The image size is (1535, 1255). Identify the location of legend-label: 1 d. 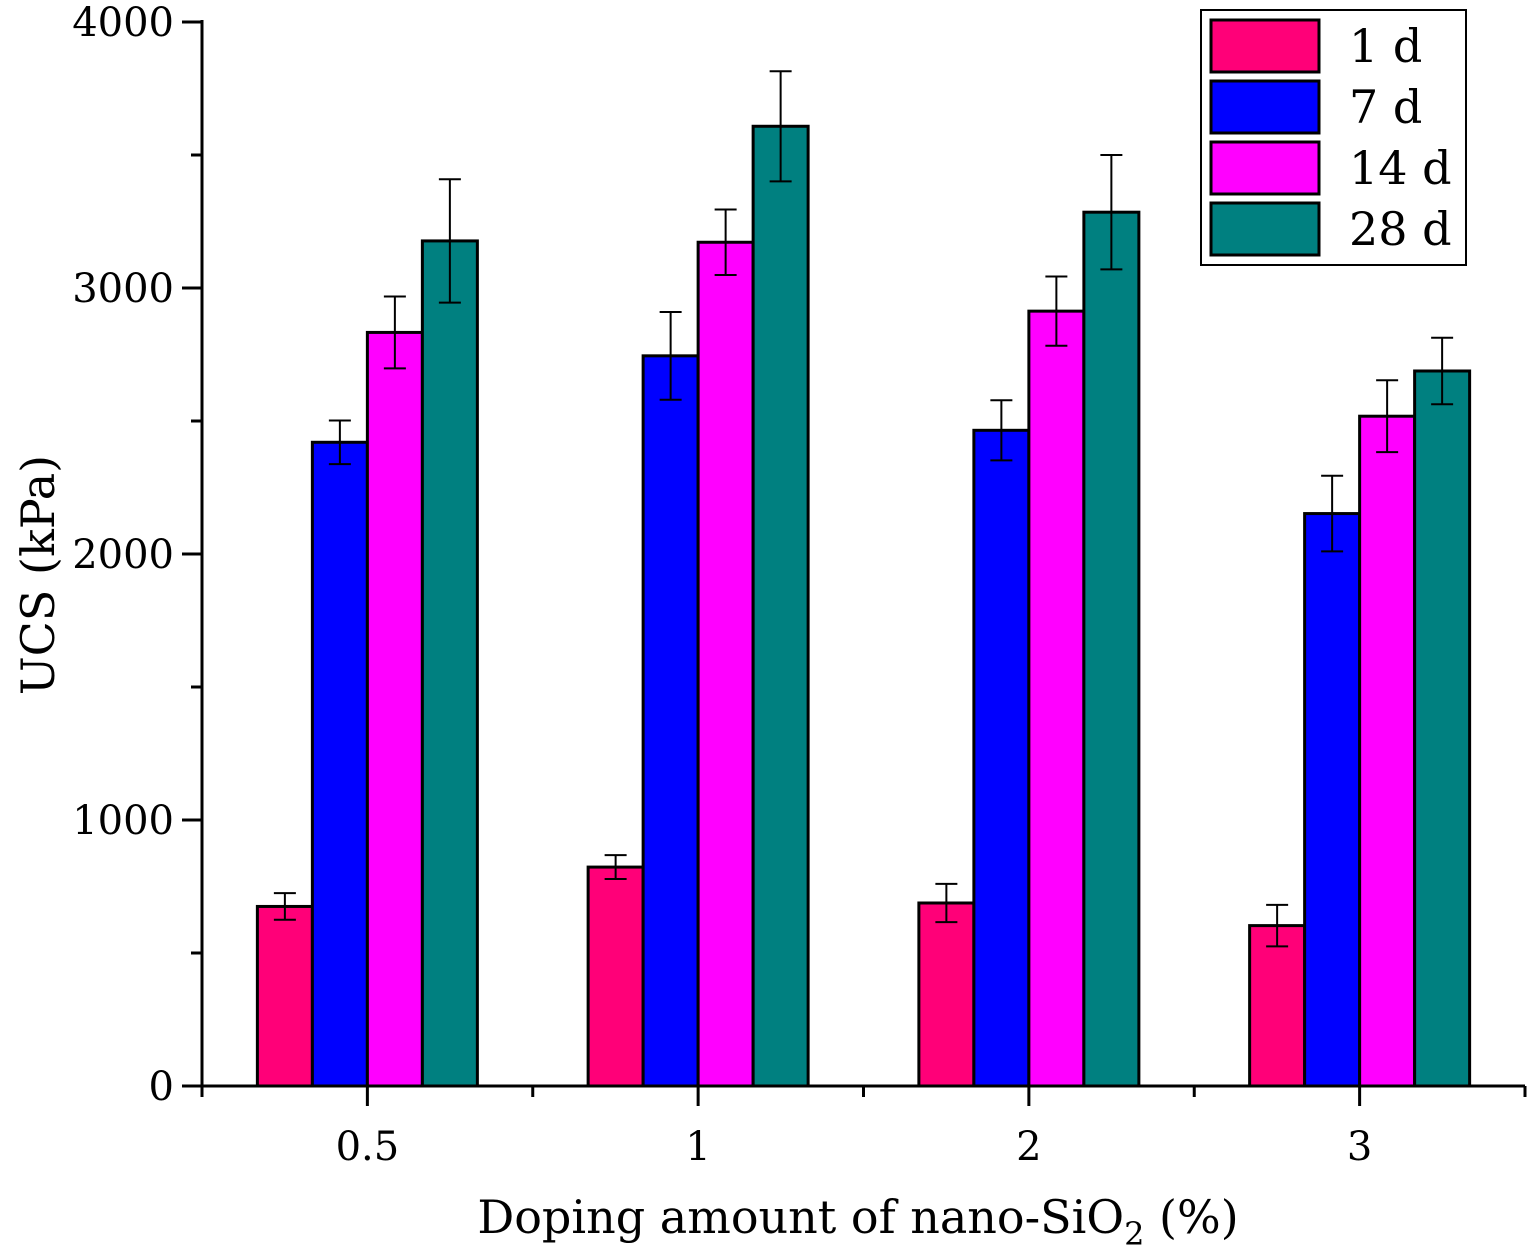
(1385, 46).